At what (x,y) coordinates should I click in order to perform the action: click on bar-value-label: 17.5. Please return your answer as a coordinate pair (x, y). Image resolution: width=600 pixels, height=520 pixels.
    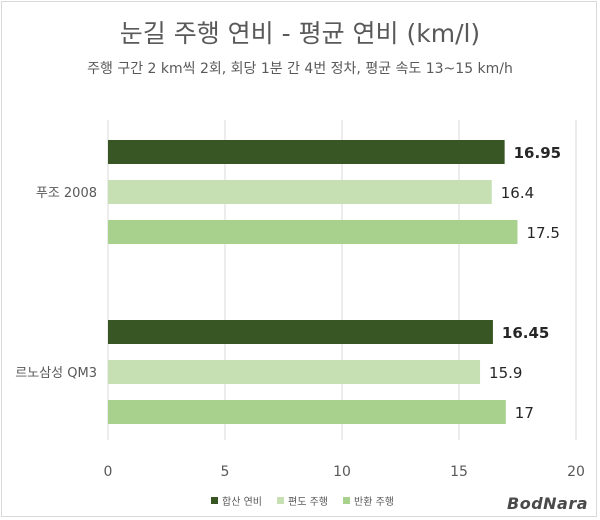
    Looking at the image, I should click on (543, 233).